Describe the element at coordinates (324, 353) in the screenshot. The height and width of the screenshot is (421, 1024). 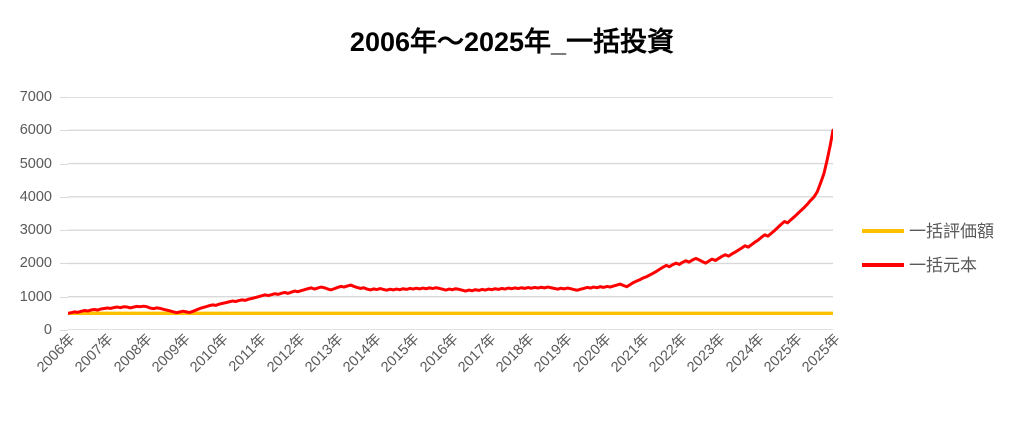
I see `x-axis-tick-label: 2013年` at that location.